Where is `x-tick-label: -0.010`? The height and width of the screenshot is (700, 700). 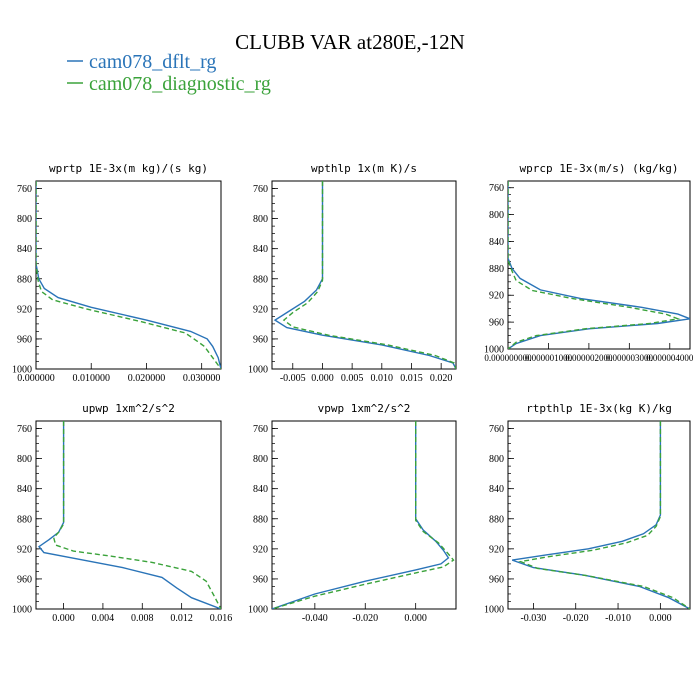
x-tick-label: -0.010 is located at coordinates (618, 618).